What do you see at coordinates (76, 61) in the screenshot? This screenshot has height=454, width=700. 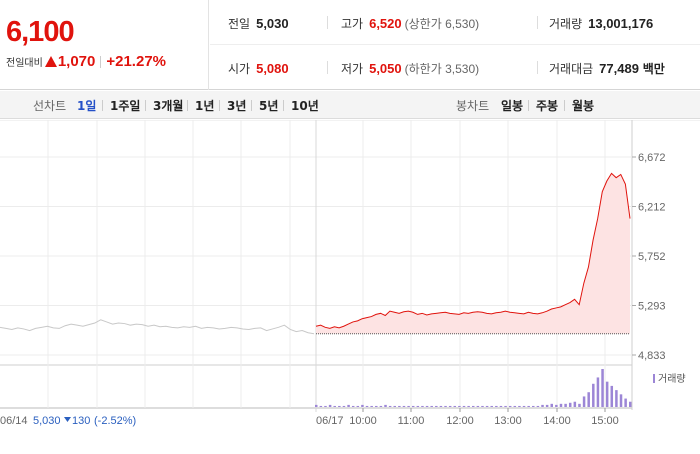 I see `change-value: 1,070` at bounding box center [76, 61].